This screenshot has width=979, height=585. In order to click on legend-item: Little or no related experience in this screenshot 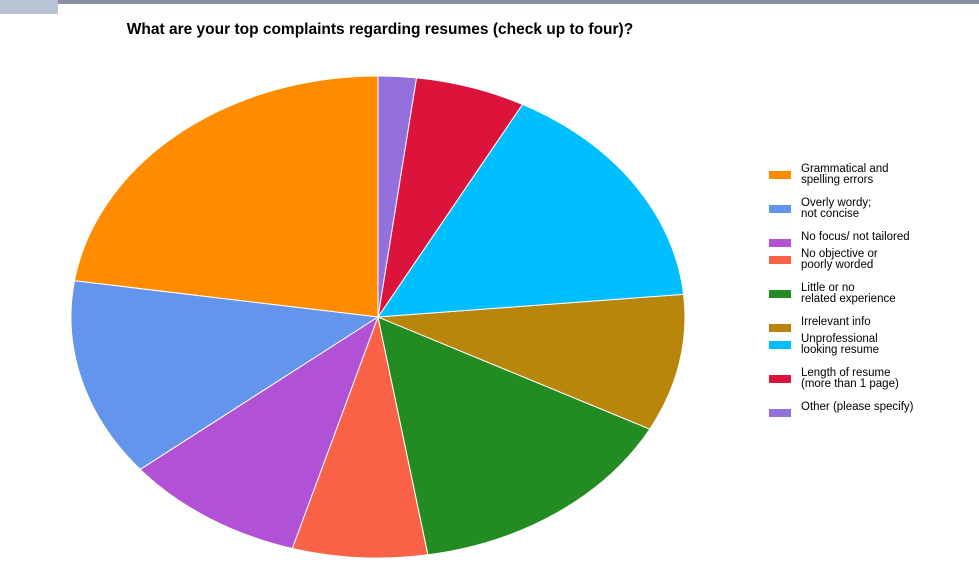, I will do `click(872, 299)`.